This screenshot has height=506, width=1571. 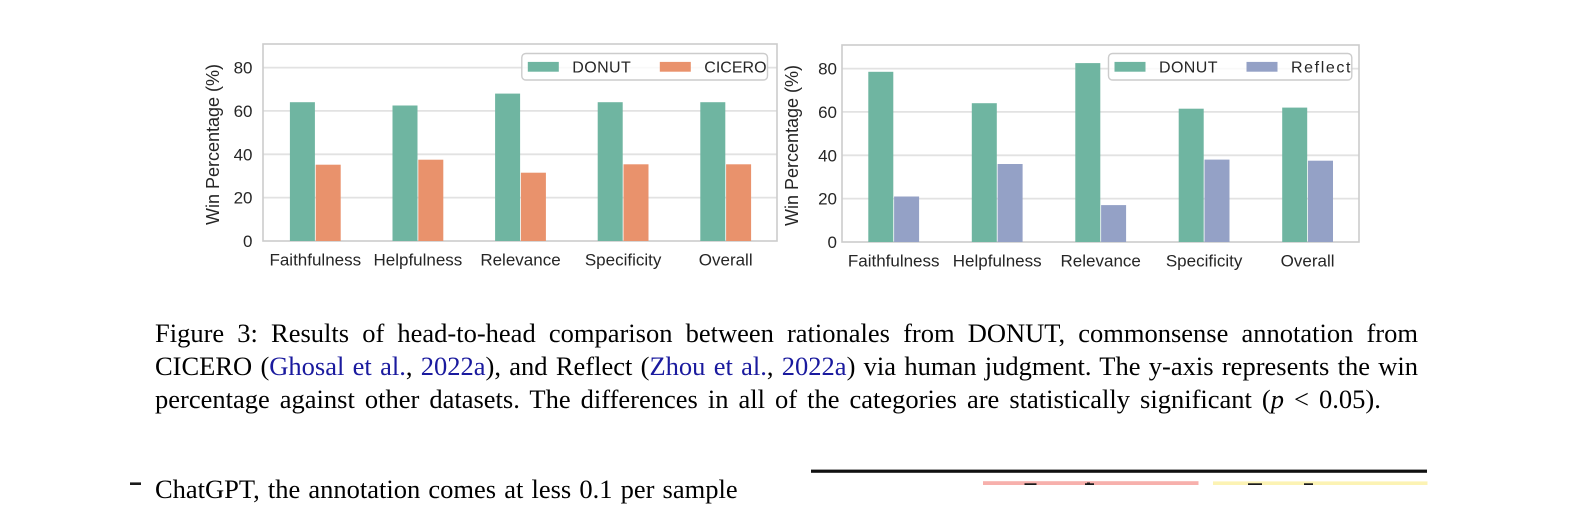 What do you see at coordinates (1321, 68) in the screenshot?
I see `svg-text: Reflect` at bounding box center [1321, 68].